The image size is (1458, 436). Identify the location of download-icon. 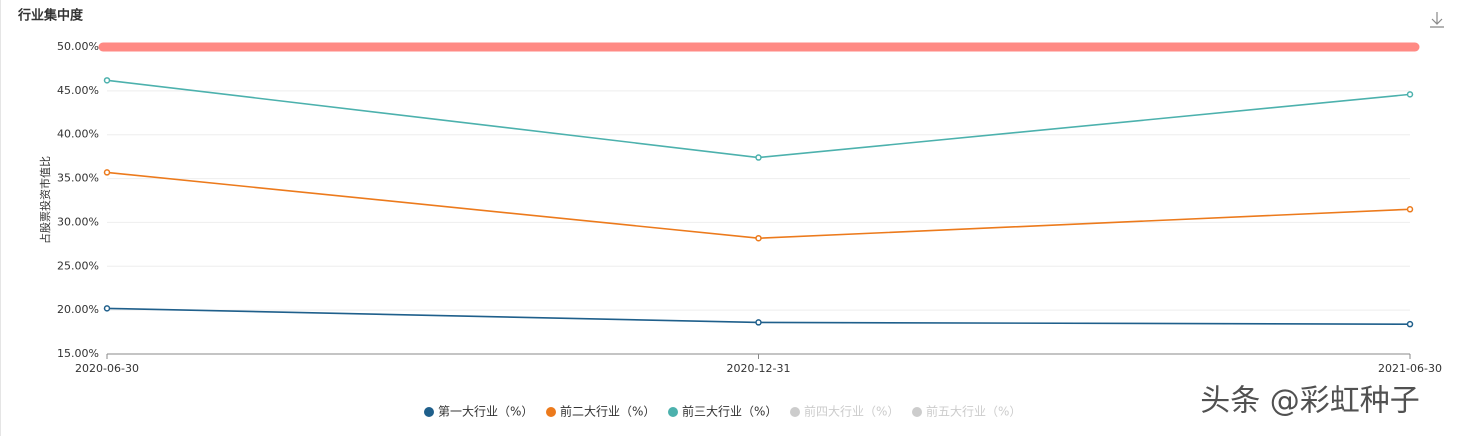
(1437, 20).